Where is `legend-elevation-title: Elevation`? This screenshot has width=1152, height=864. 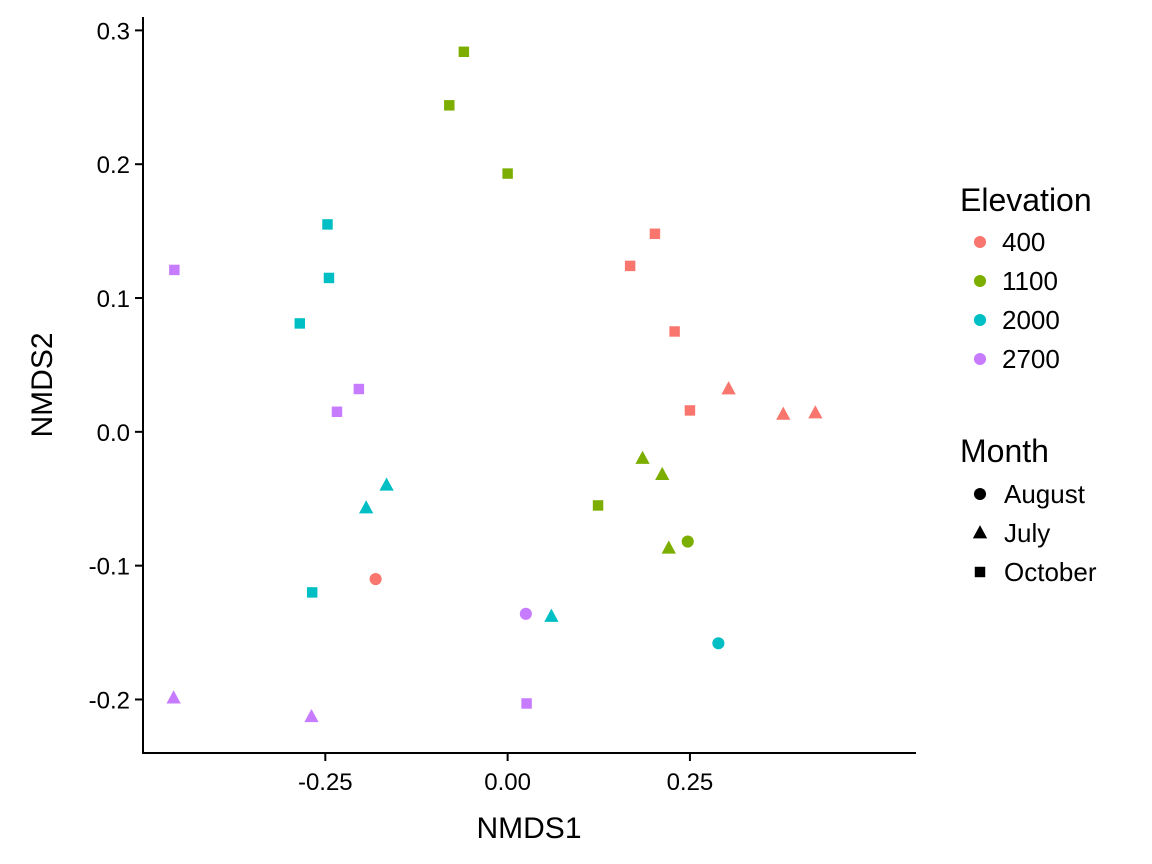
legend-elevation-title: Elevation is located at coordinates (1026, 200).